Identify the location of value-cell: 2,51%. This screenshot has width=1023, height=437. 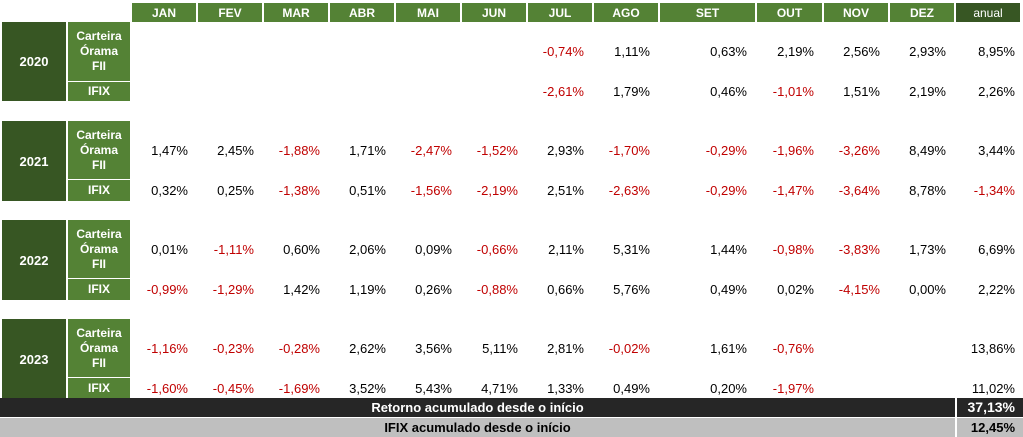
(565, 190).